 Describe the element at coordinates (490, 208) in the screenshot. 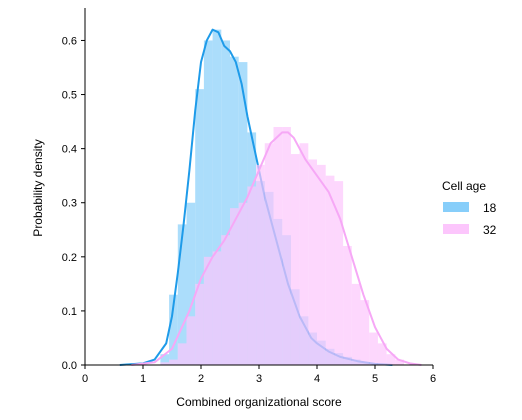

I see `legend-label-18: 18` at that location.